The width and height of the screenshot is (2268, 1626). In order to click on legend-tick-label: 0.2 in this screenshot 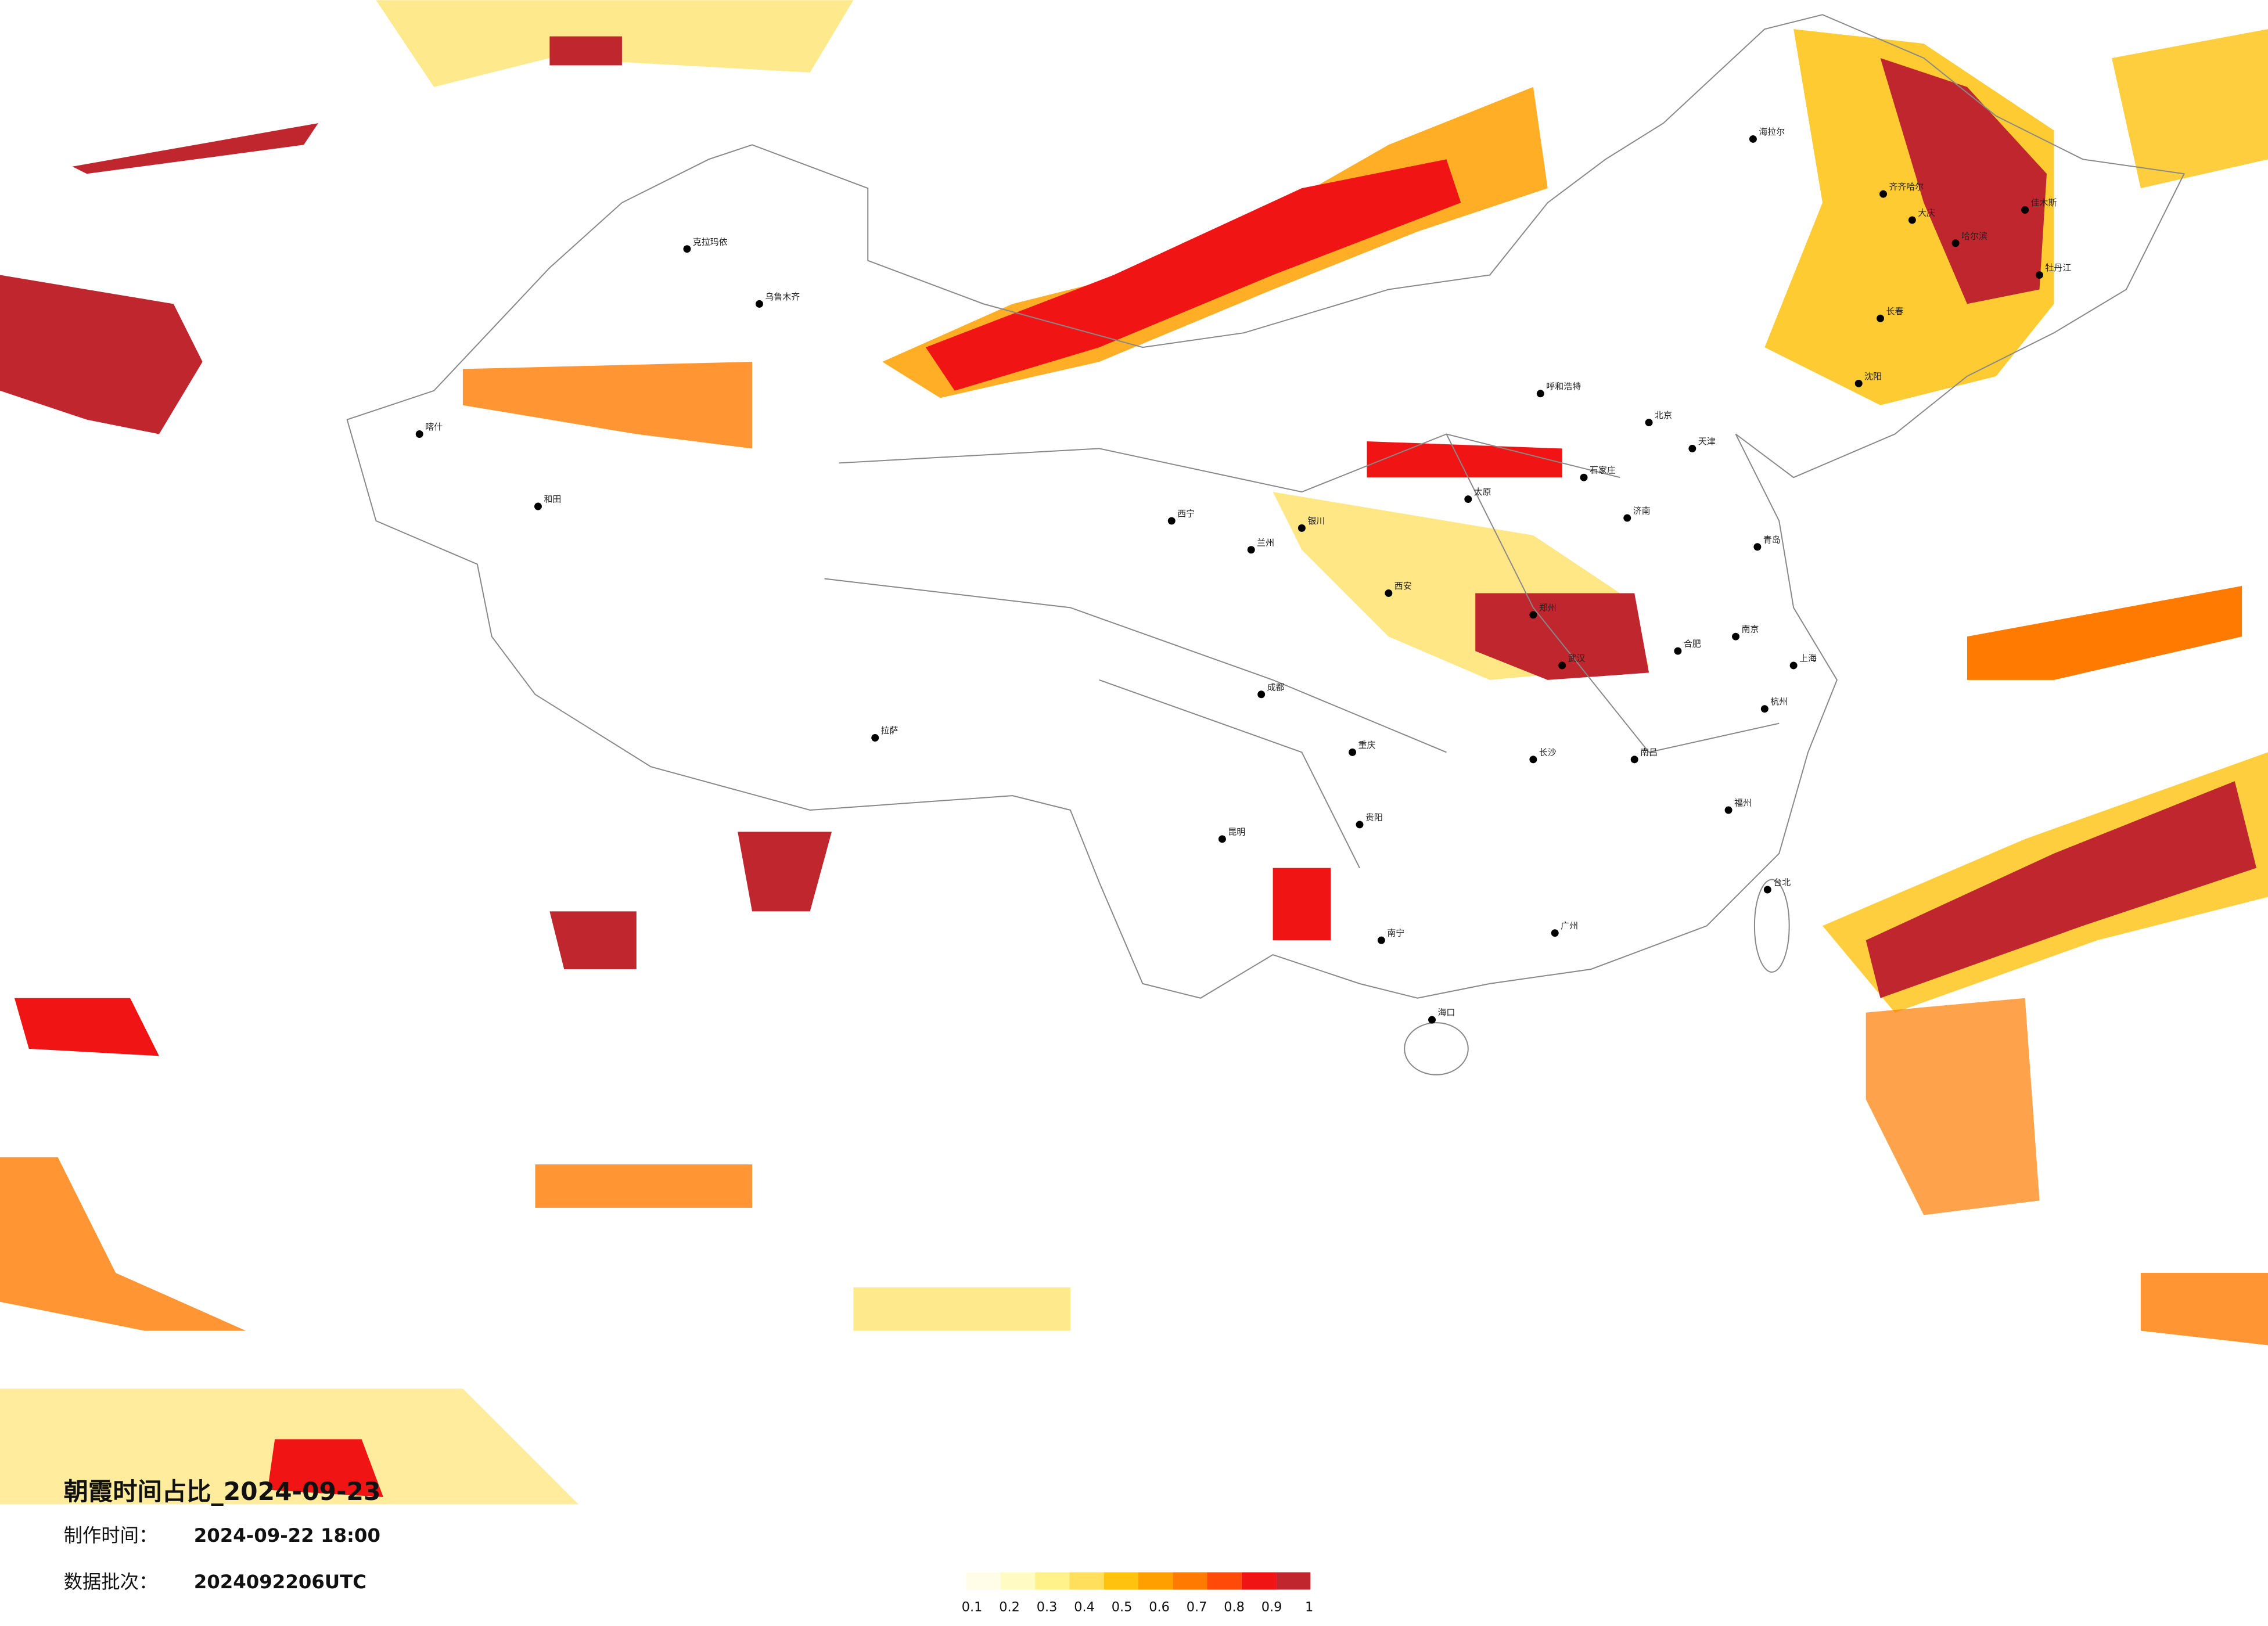, I will do `click(1009, 1607)`.